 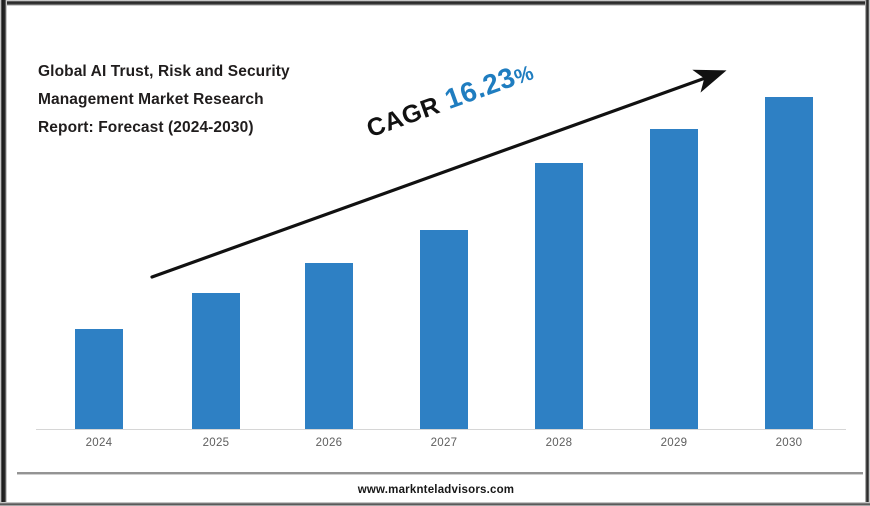 What do you see at coordinates (674, 279) in the screenshot?
I see `bar-2029` at bounding box center [674, 279].